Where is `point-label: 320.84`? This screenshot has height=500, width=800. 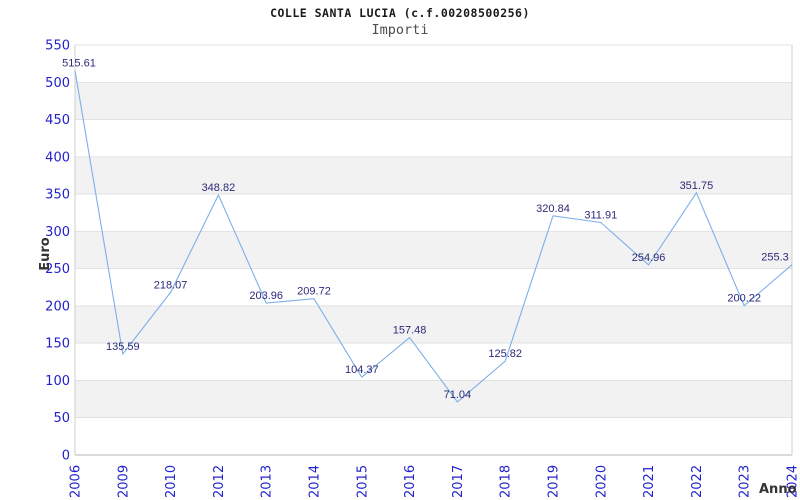
point-label: 320.84 is located at coordinates (553, 209).